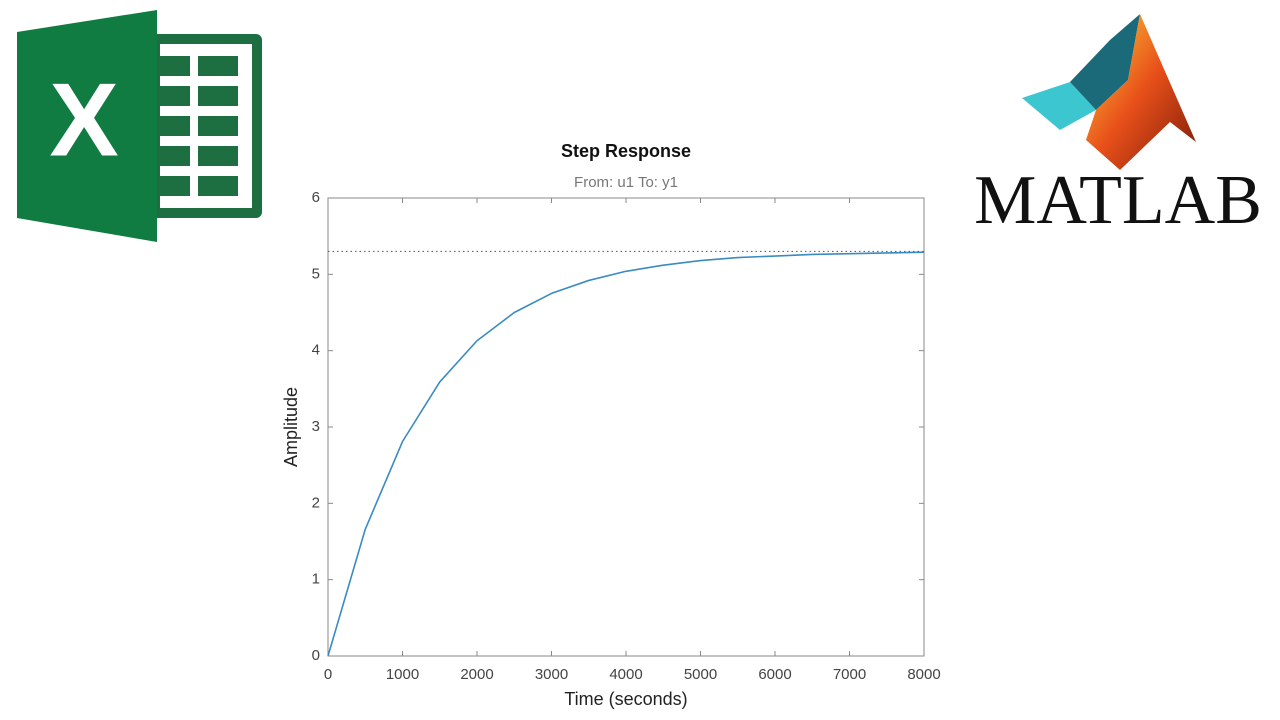 The height and width of the screenshot is (720, 1280). I want to click on x-tick-label: 0, so click(328, 674).